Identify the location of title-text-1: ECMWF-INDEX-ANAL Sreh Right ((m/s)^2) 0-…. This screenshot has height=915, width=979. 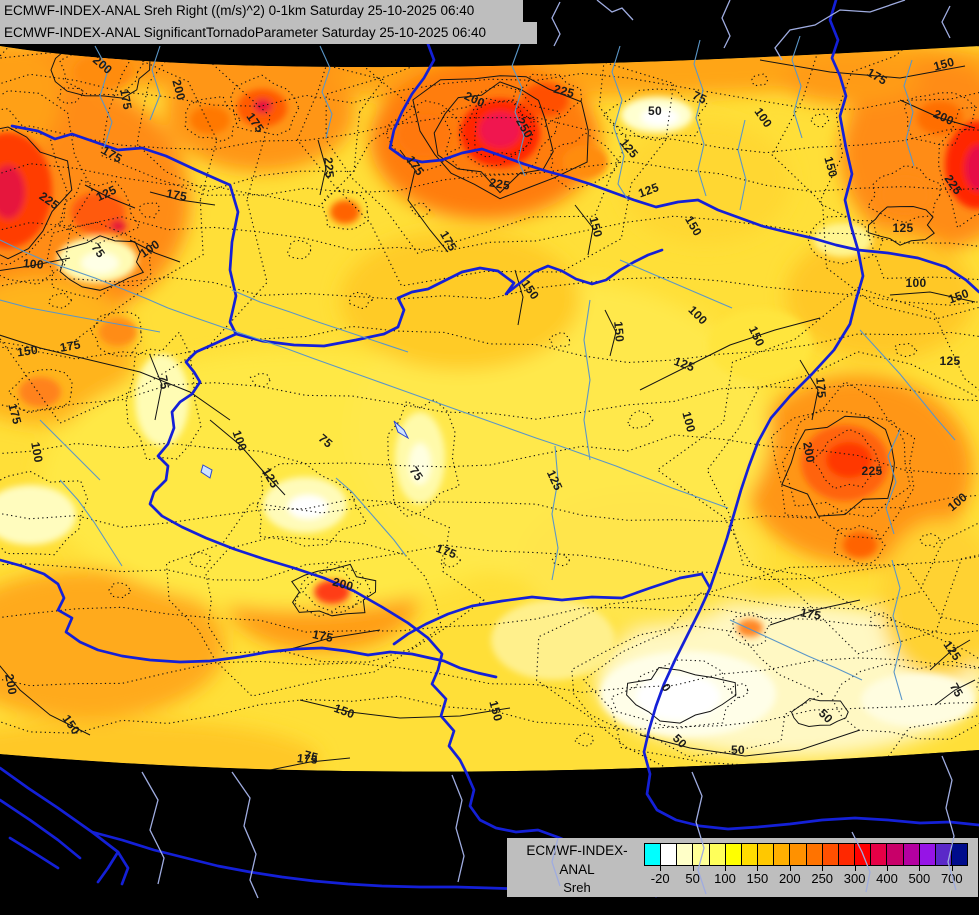
(239, 10).